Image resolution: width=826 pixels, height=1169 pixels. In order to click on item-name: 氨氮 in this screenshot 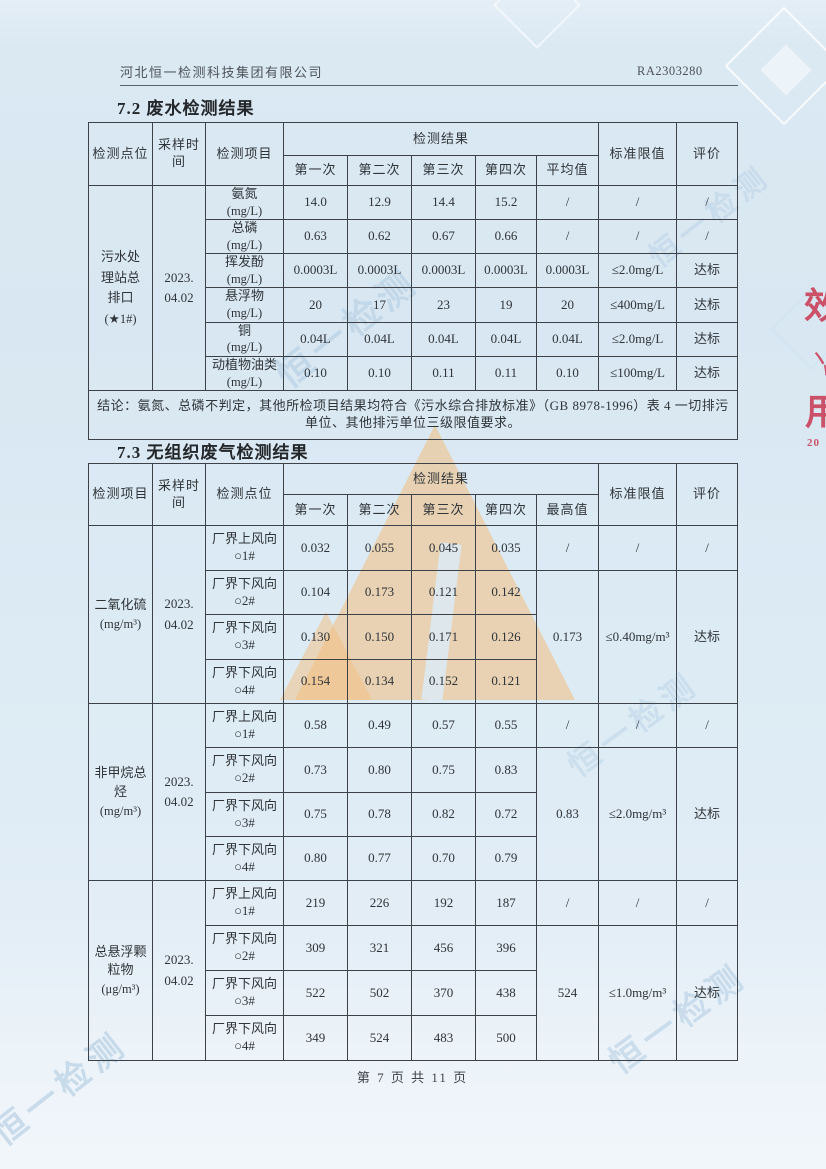, I will do `click(244, 193)`.